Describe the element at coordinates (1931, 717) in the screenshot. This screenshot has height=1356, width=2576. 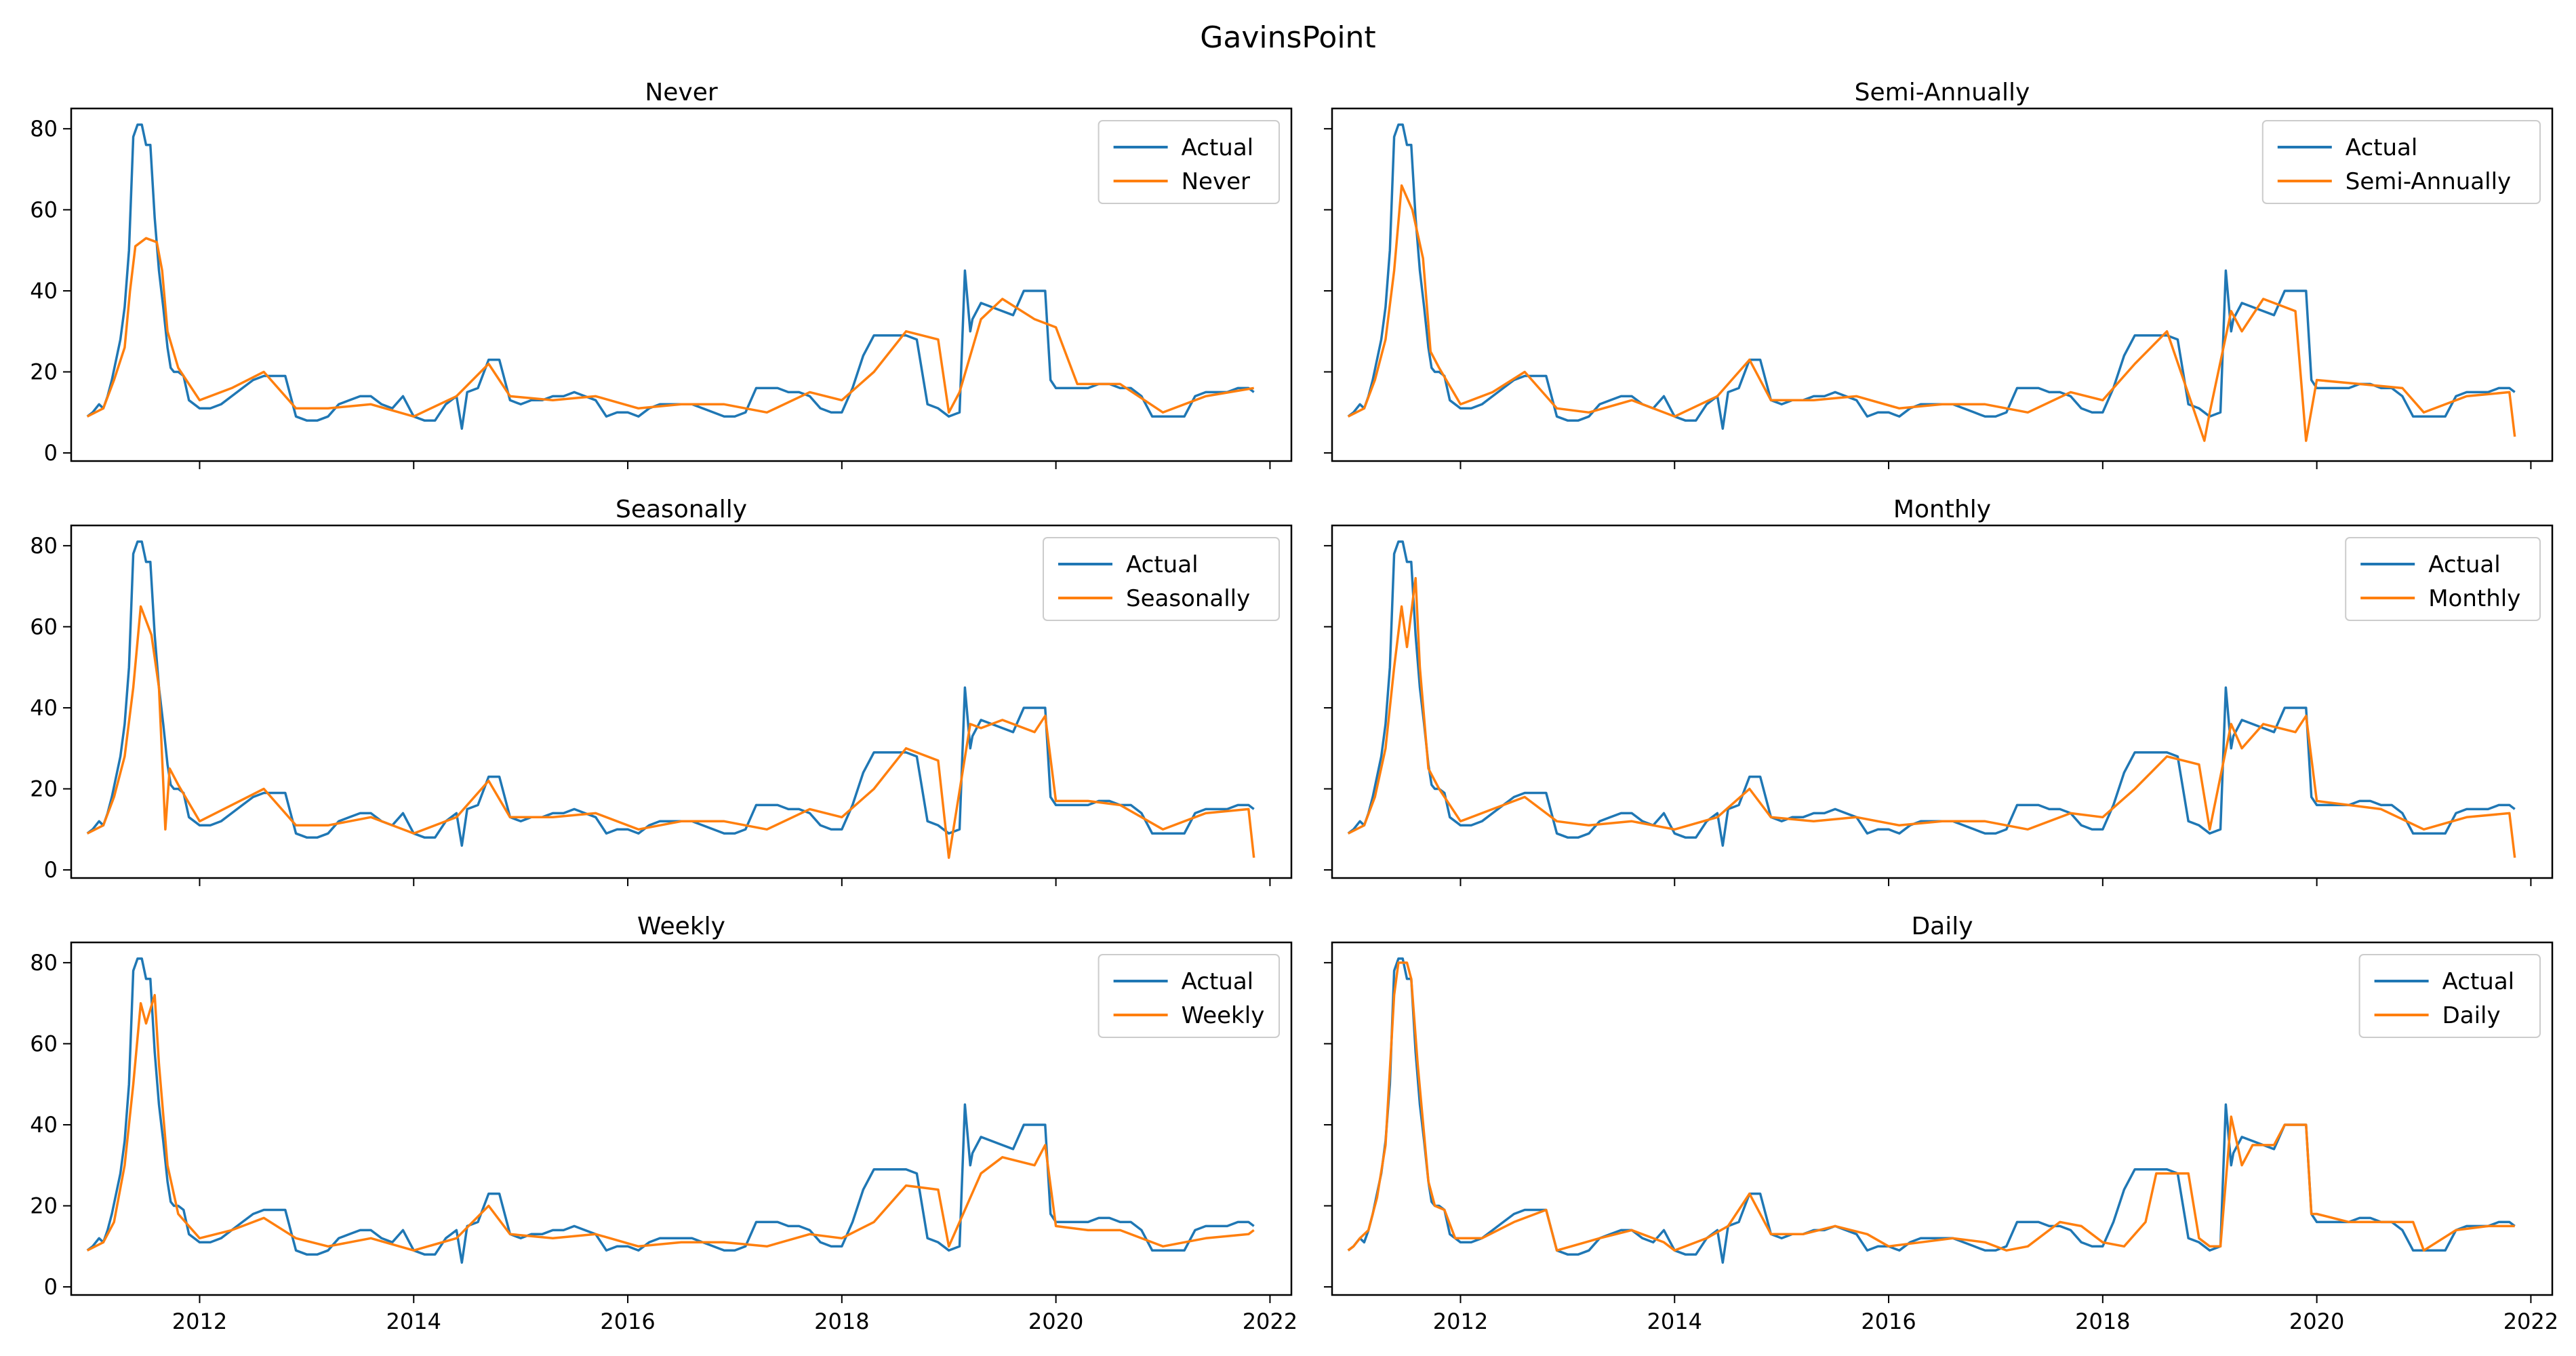
I see `series-line-monthly` at that location.